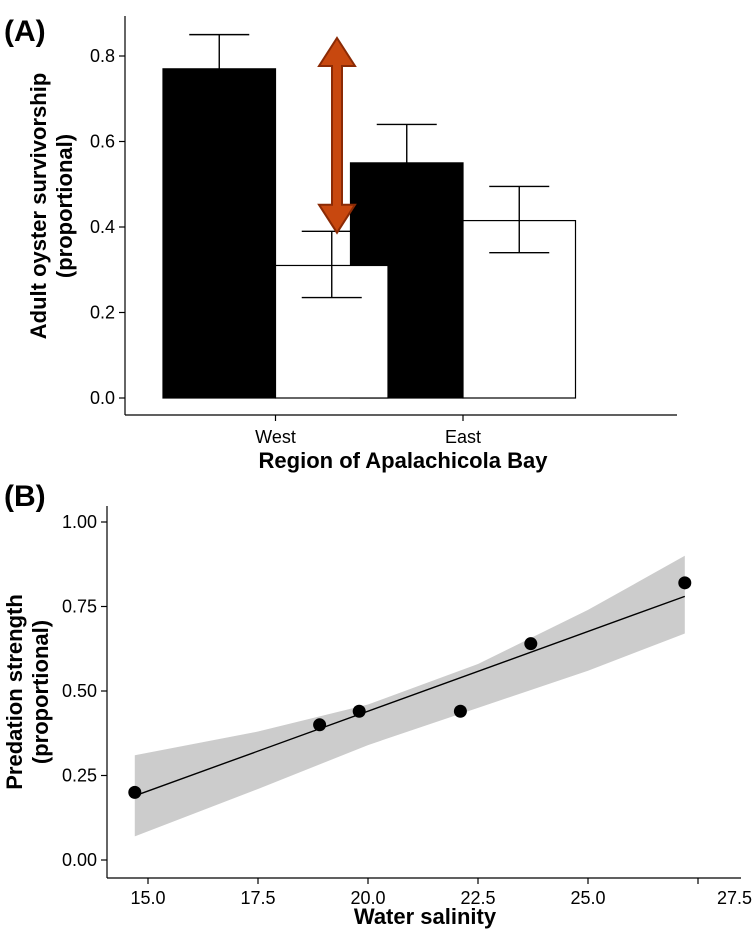  I want to click on panel-b-x-axis-title: Water salinity, so click(425, 916).